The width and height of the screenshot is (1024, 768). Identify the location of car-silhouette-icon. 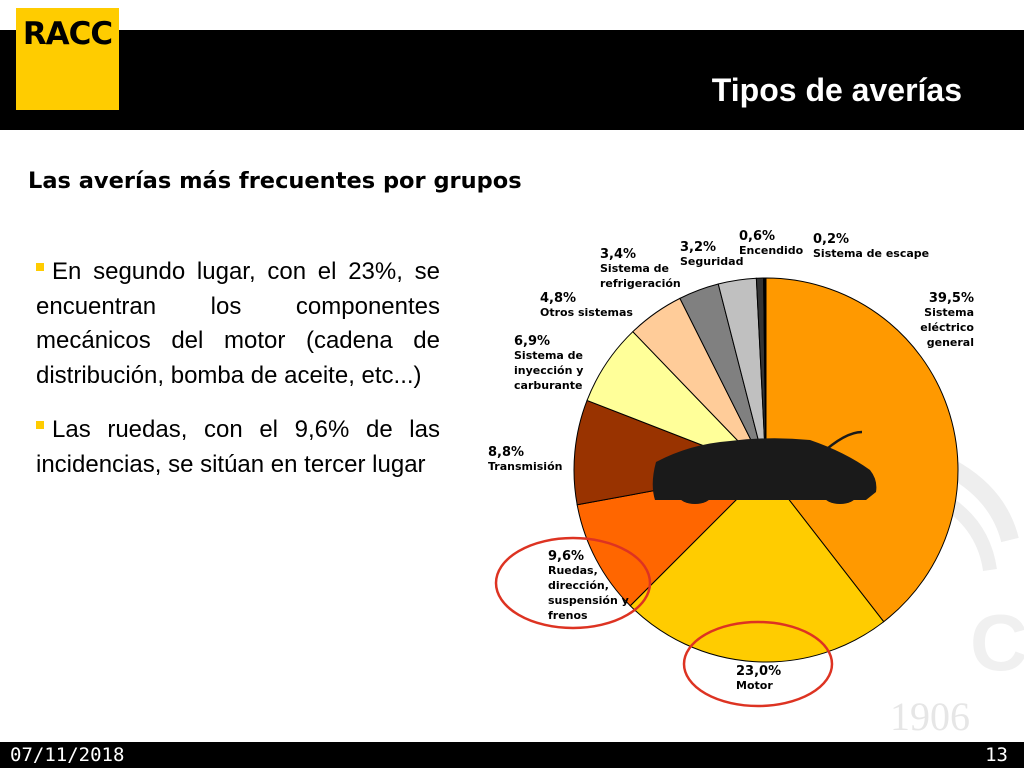
(764, 467).